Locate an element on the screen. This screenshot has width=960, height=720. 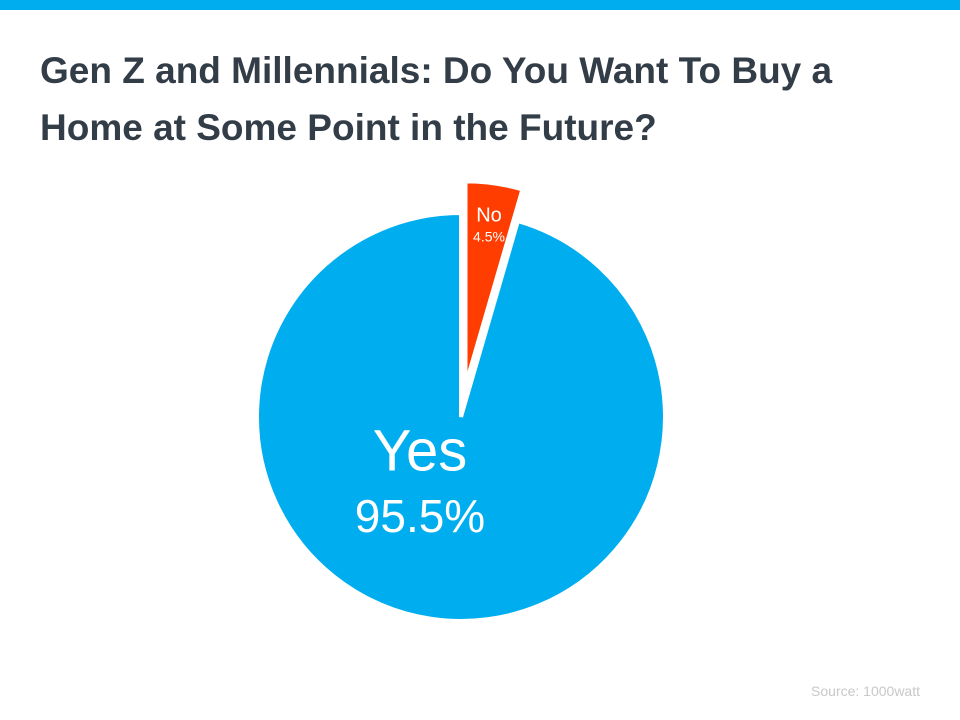
slice-label: No is located at coordinates (489, 215).